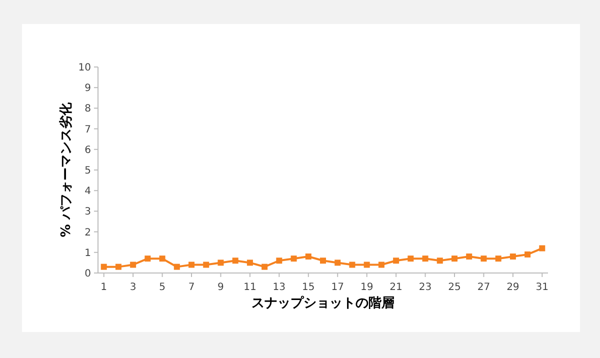 This screenshot has height=358, width=600. What do you see at coordinates (87, 253) in the screenshot?
I see `y-tick-label: 1` at bounding box center [87, 253].